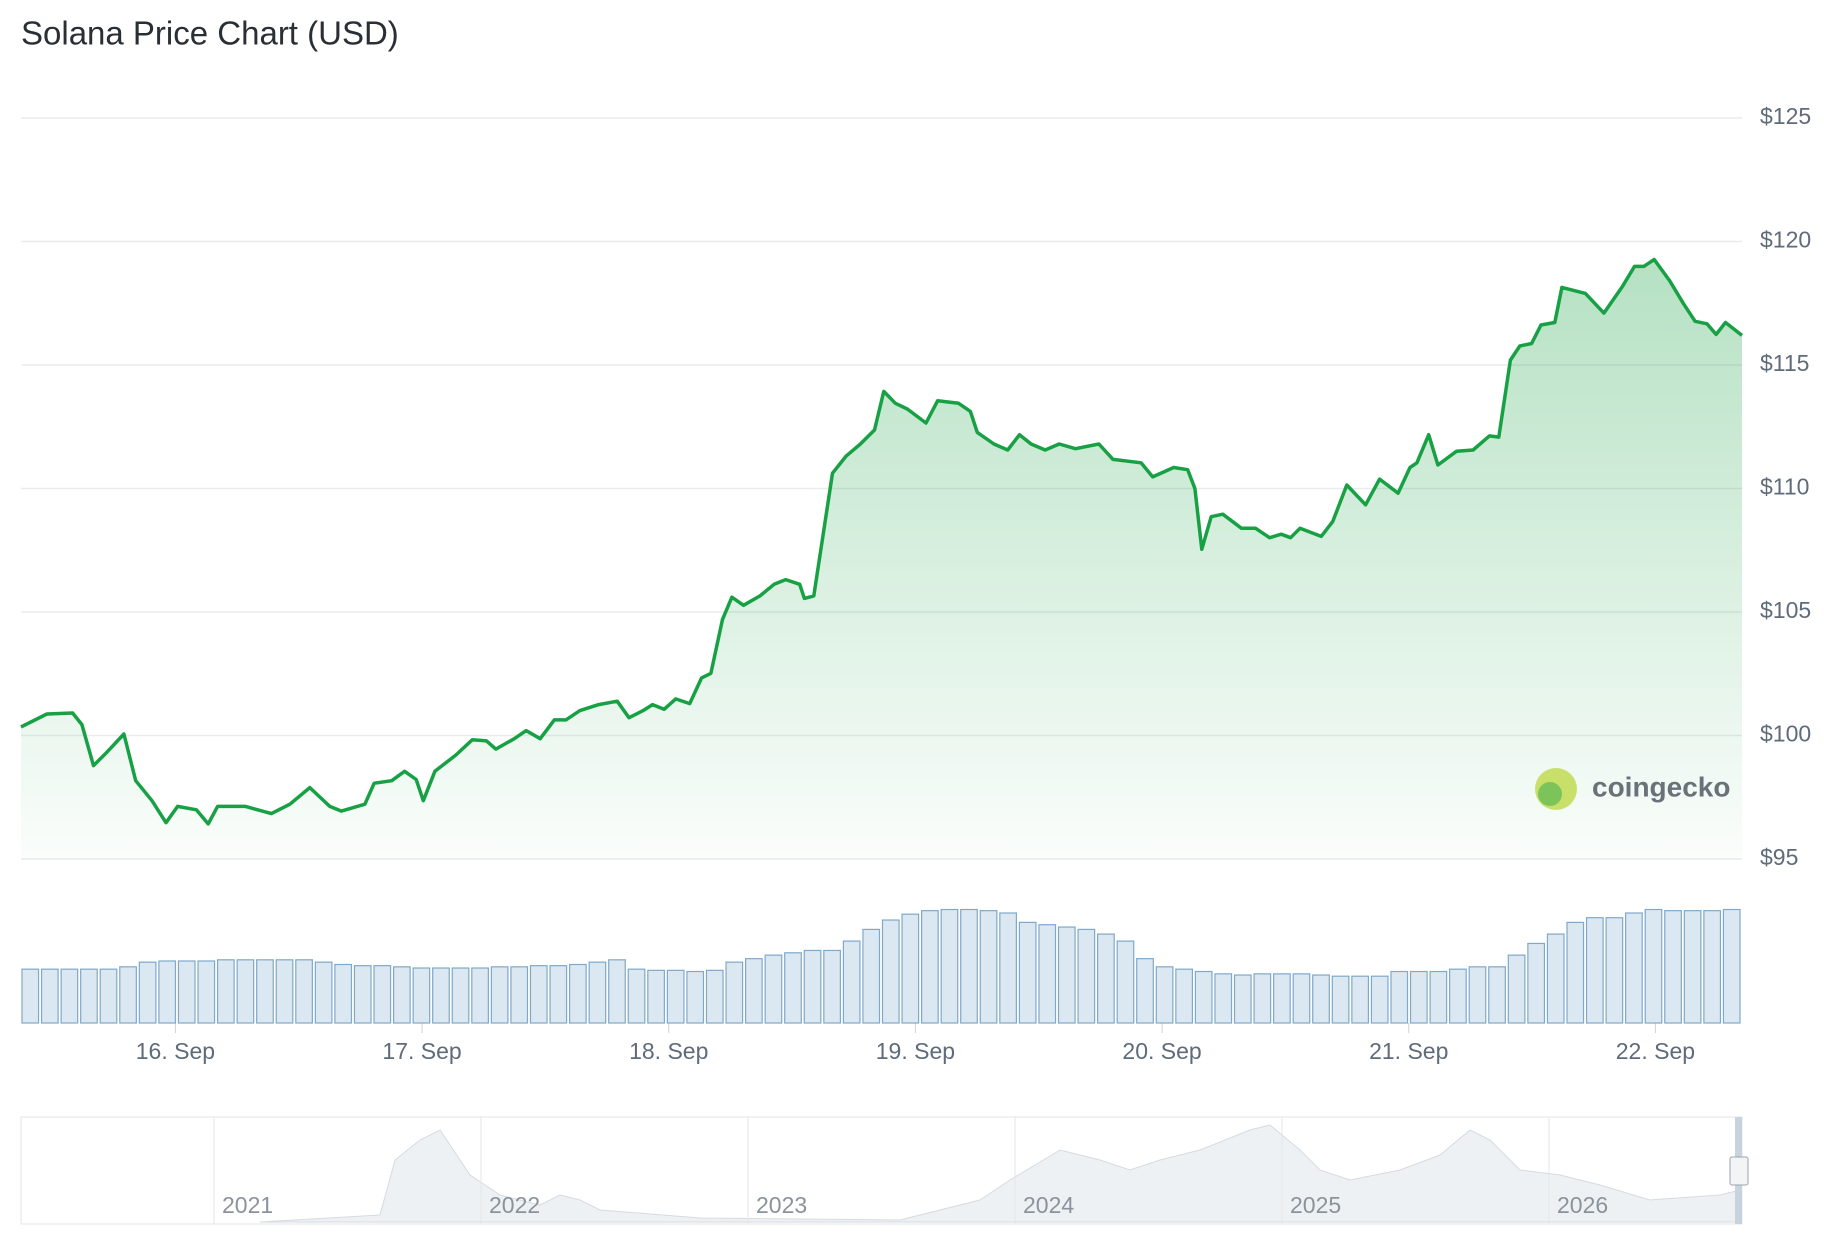 The image size is (1824, 1248). Describe the element at coordinates (247, 1205) in the screenshot. I see `navigator-year-label: 2021` at that location.